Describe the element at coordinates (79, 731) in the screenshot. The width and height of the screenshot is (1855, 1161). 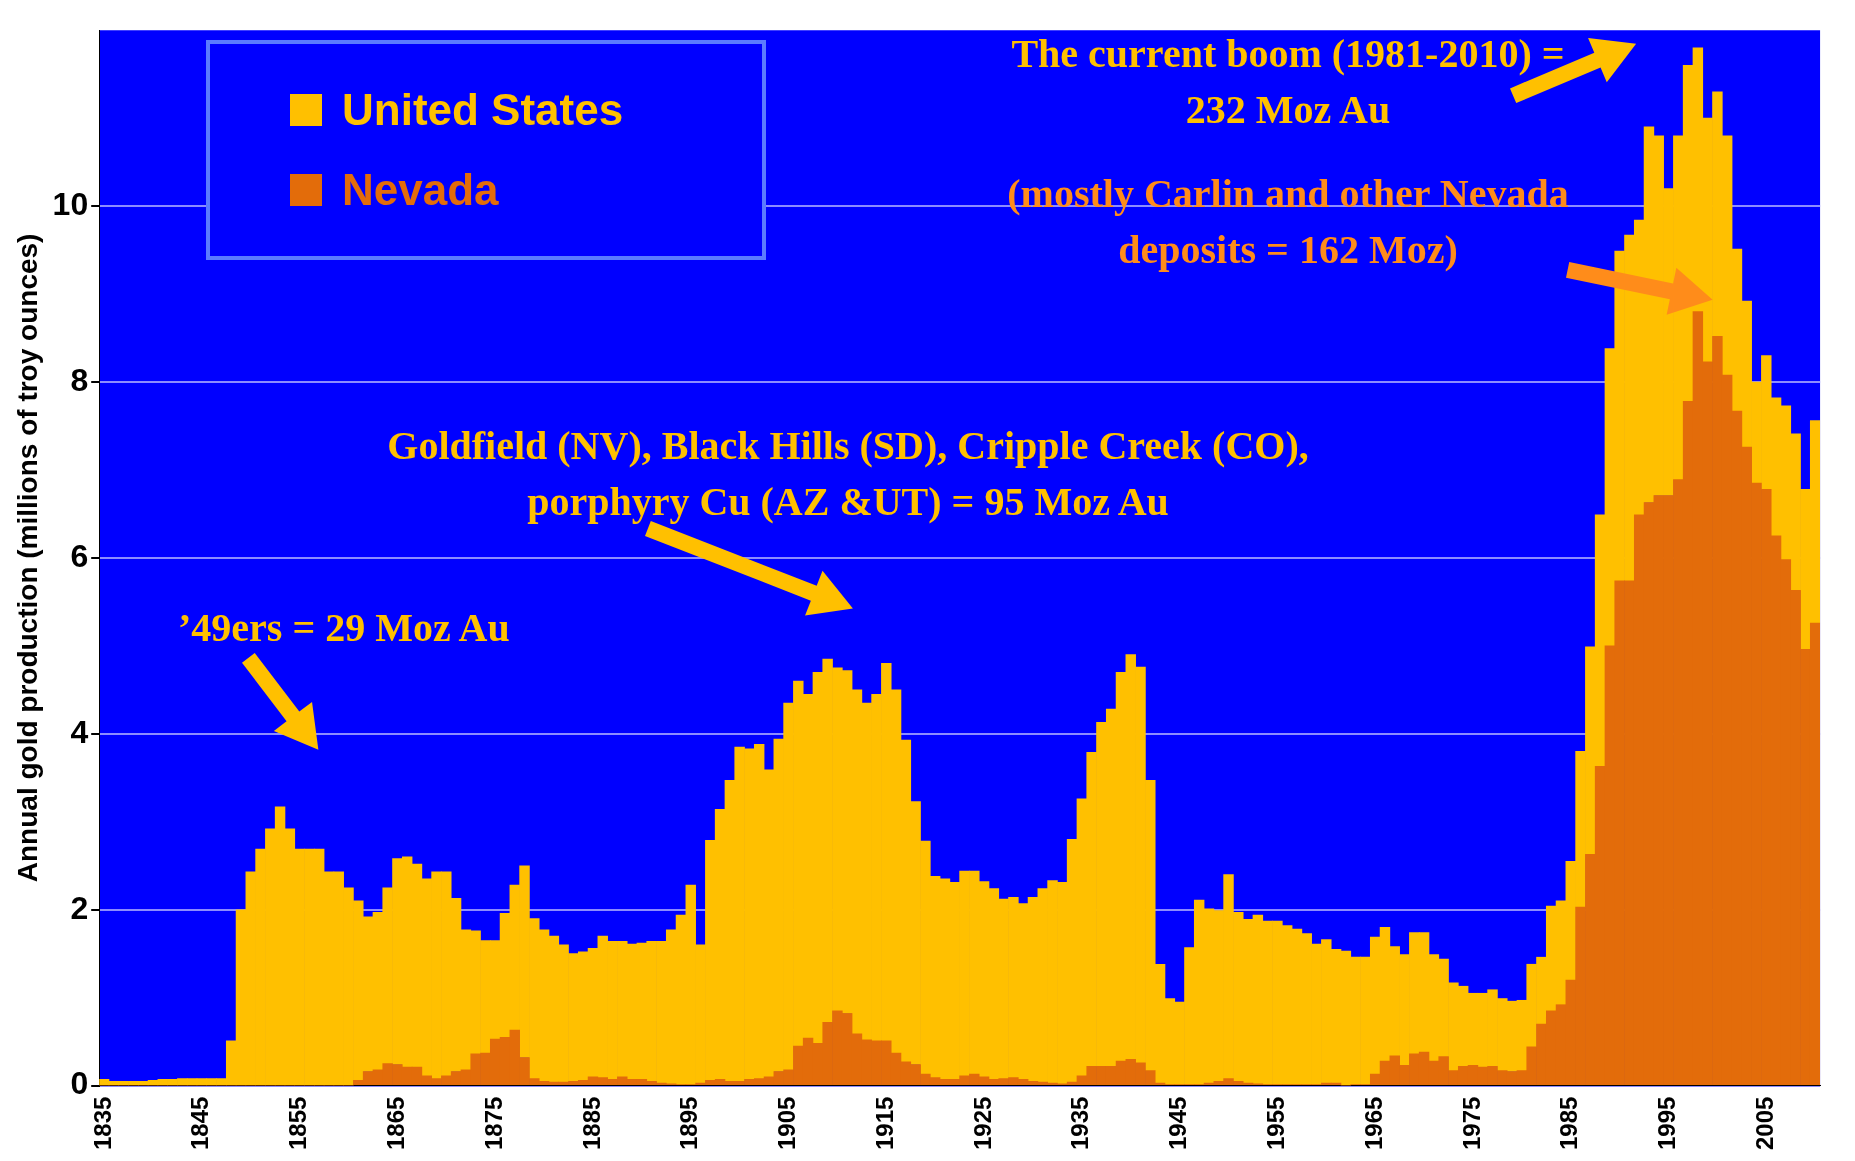
I see `y-tick-label: 4` at that location.